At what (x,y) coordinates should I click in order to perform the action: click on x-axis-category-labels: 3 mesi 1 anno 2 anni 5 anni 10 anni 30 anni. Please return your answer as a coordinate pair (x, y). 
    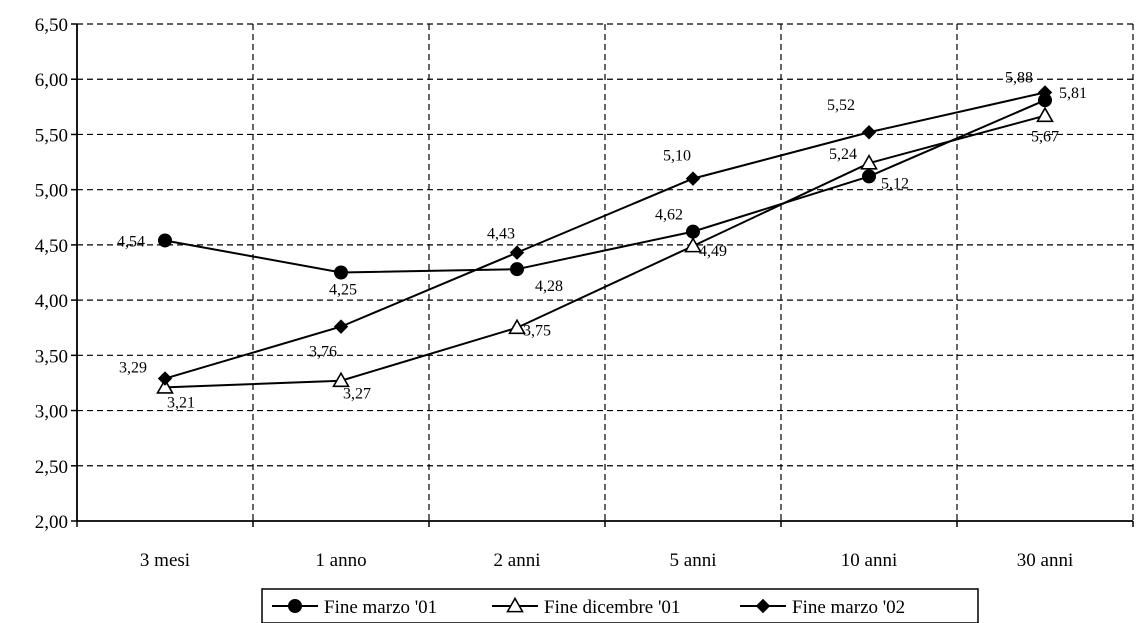
    Looking at the image, I should click on (606, 560).